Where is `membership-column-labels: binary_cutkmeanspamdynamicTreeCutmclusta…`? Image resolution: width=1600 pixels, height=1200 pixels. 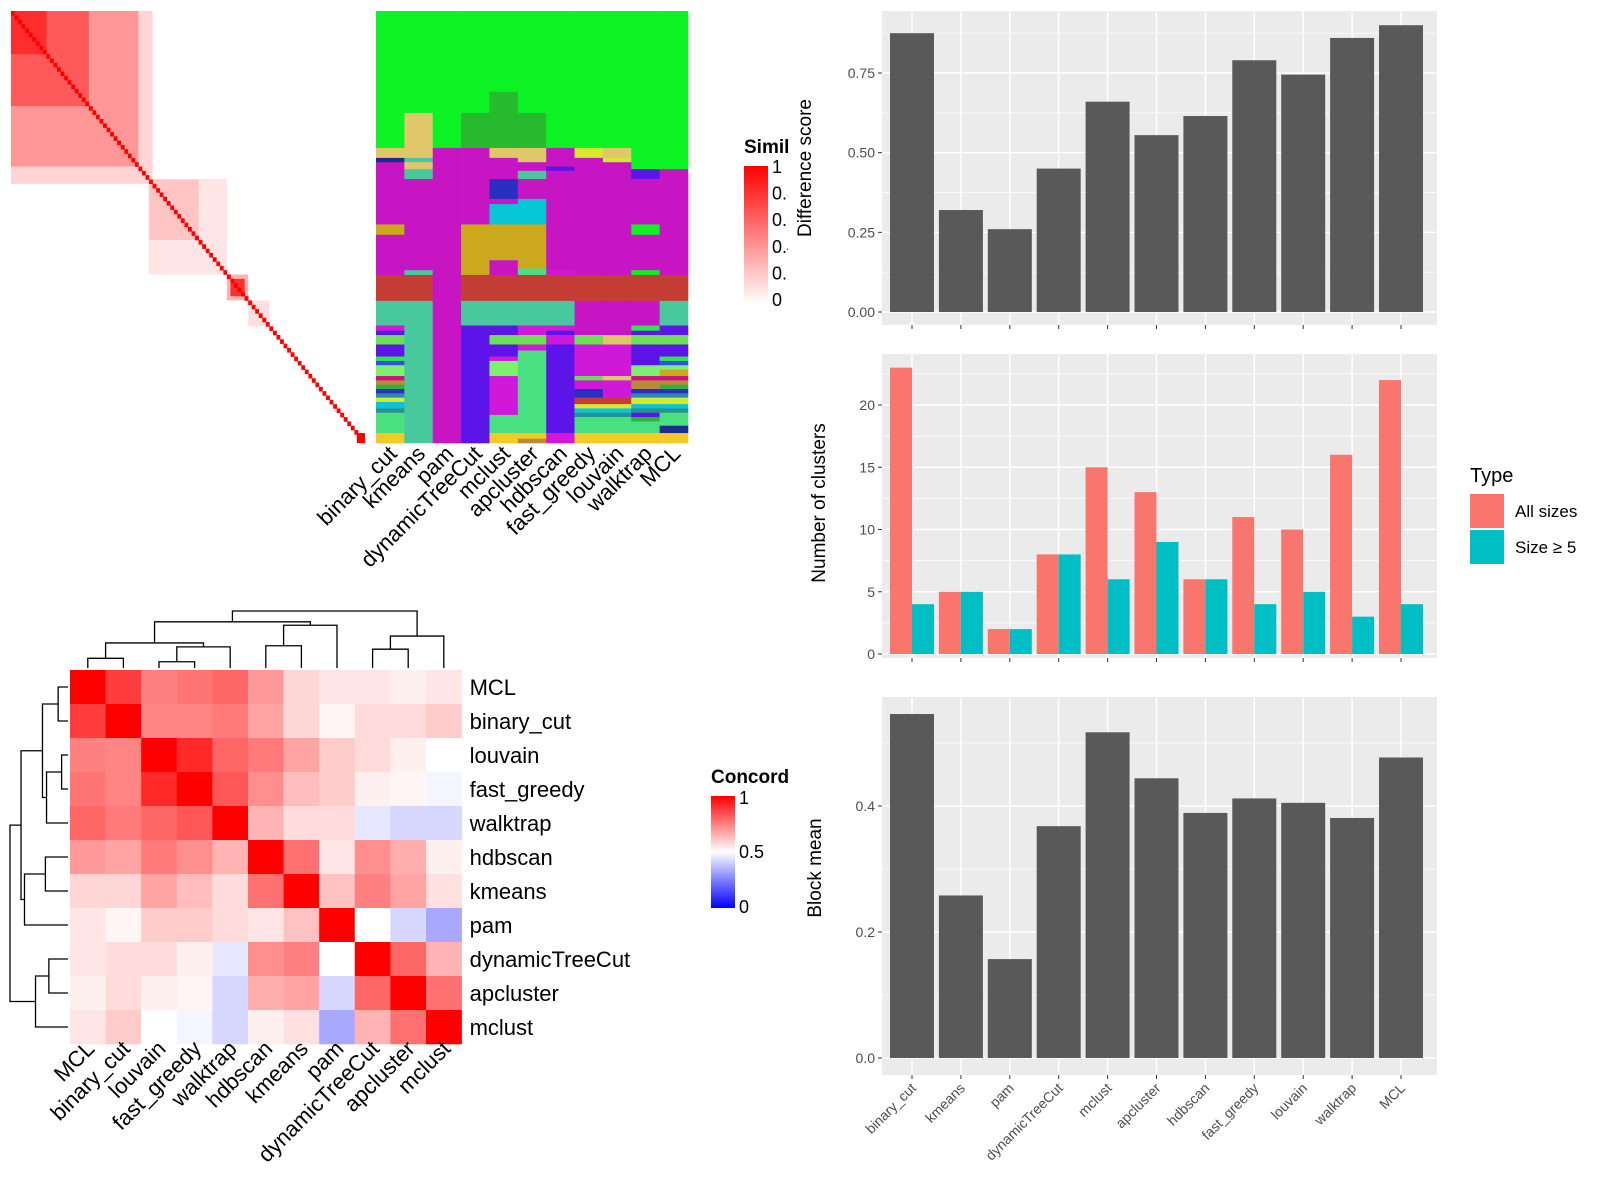
membership-column-labels: binary_cutkmeanspamdynamicTreeCutmclusta… is located at coordinates (498, 506).